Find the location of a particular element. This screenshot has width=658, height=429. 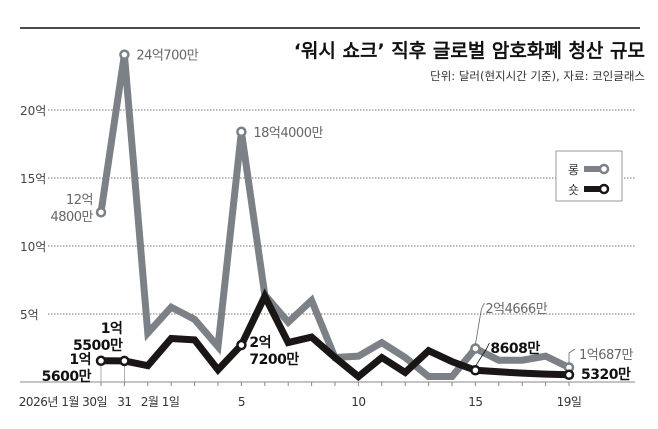

data-label: 5600만 is located at coordinates (67, 377).